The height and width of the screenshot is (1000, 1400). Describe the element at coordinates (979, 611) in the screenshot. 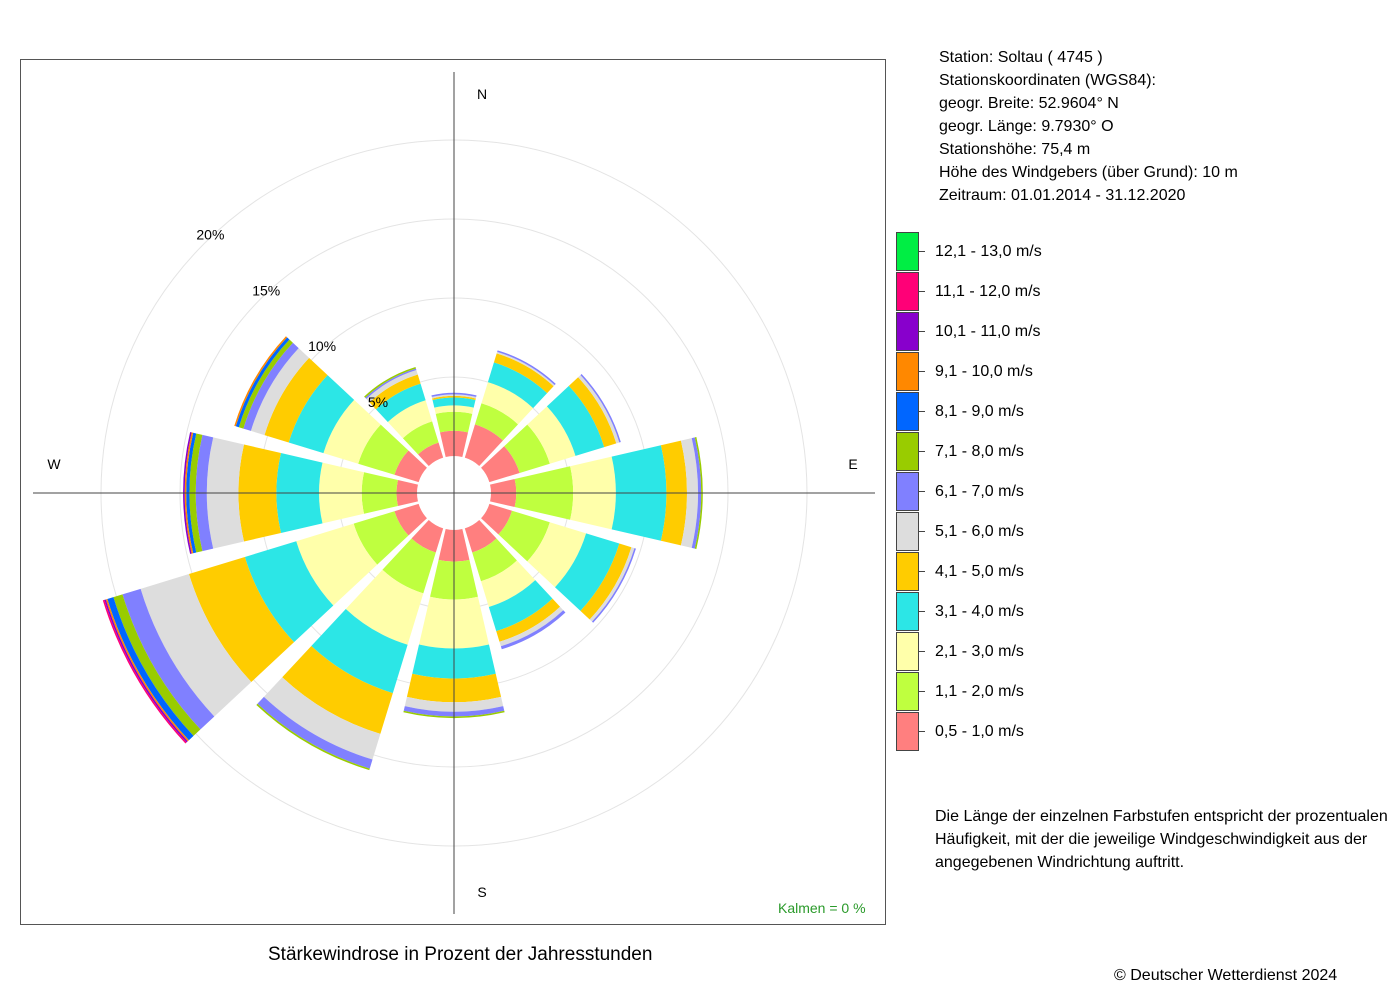

I see `legend-label: 3,1 - 4,0 m/s` at that location.